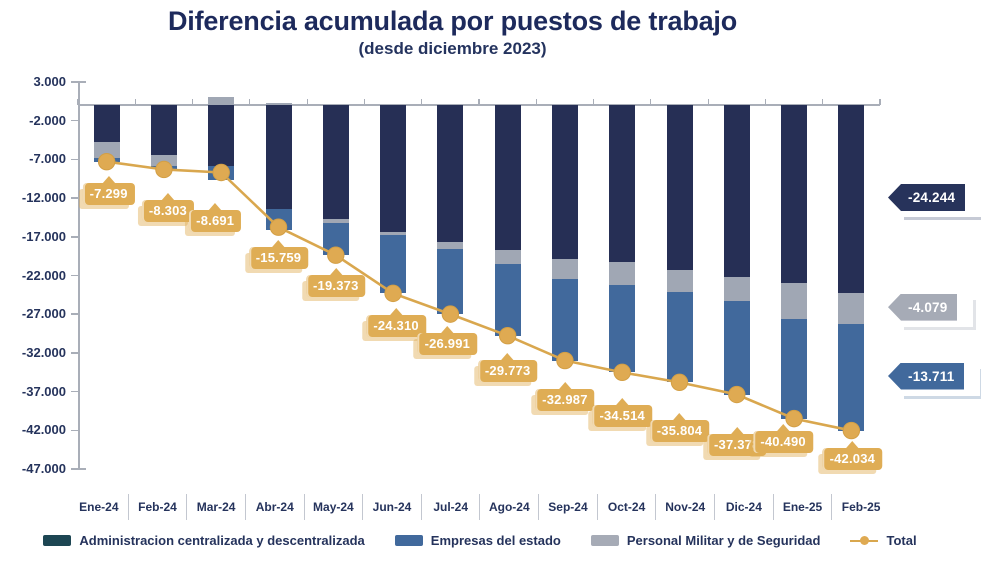 The image size is (981, 570). What do you see at coordinates (737, 444) in the screenshot?
I see `data-label: -37.378` at bounding box center [737, 444].